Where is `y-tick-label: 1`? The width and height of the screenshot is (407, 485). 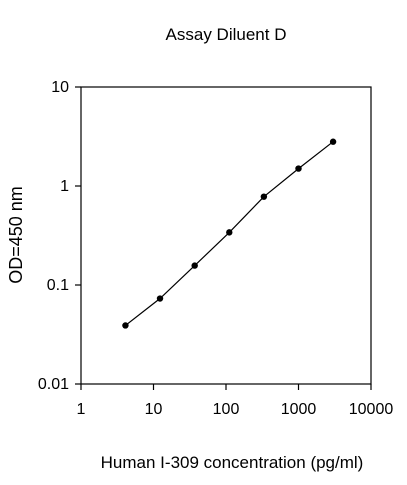
y-tick-label: 1 is located at coordinates (64, 186).